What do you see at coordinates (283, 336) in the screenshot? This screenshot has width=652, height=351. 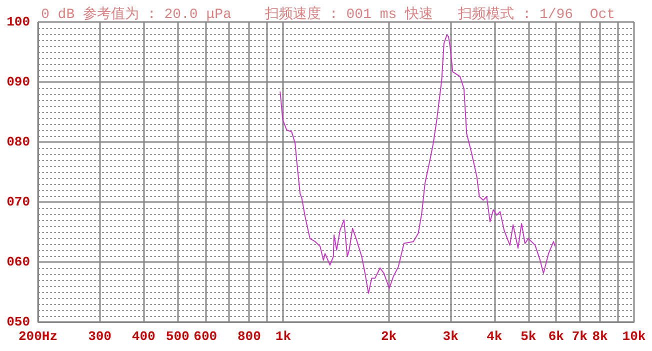 I see `x-tick-label: 1k` at bounding box center [283, 336].